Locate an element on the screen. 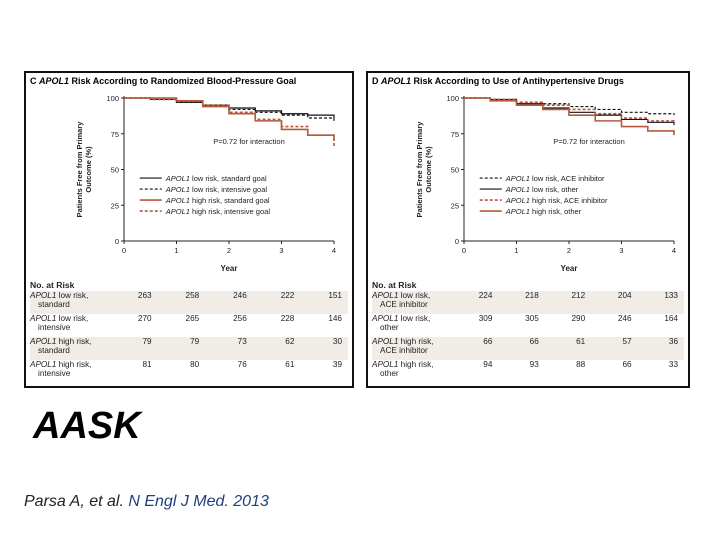  at-risk-count: 73 is located at coordinates (229, 348).